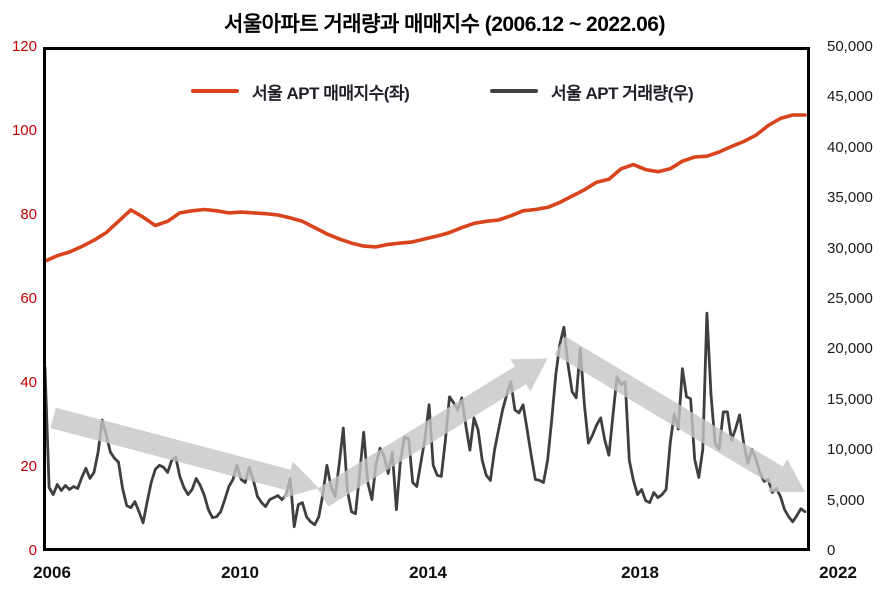  What do you see at coordinates (52, 572) in the screenshot?
I see `x-axis-label-2006: 2006` at bounding box center [52, 572].